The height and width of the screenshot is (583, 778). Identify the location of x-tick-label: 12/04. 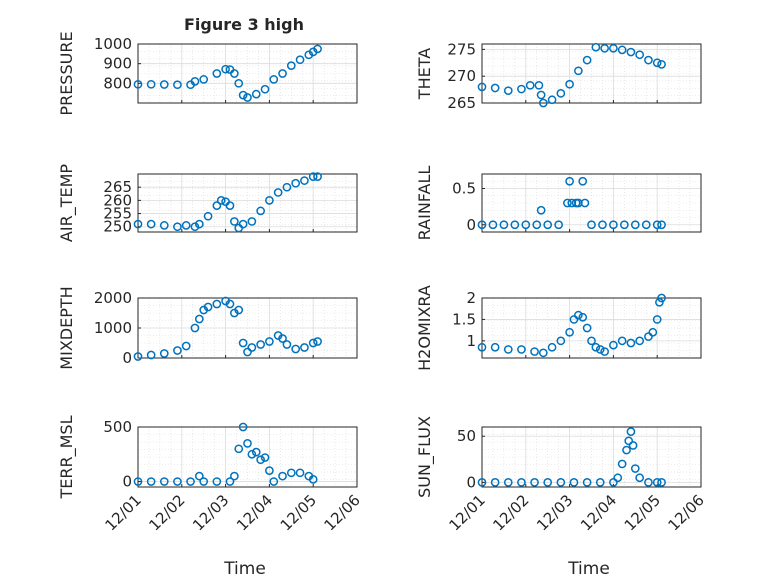
(254, 512).